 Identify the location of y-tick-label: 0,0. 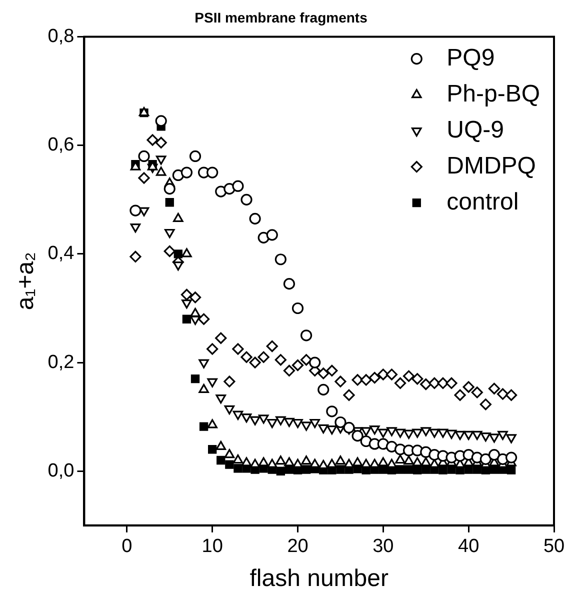
(61, 471).